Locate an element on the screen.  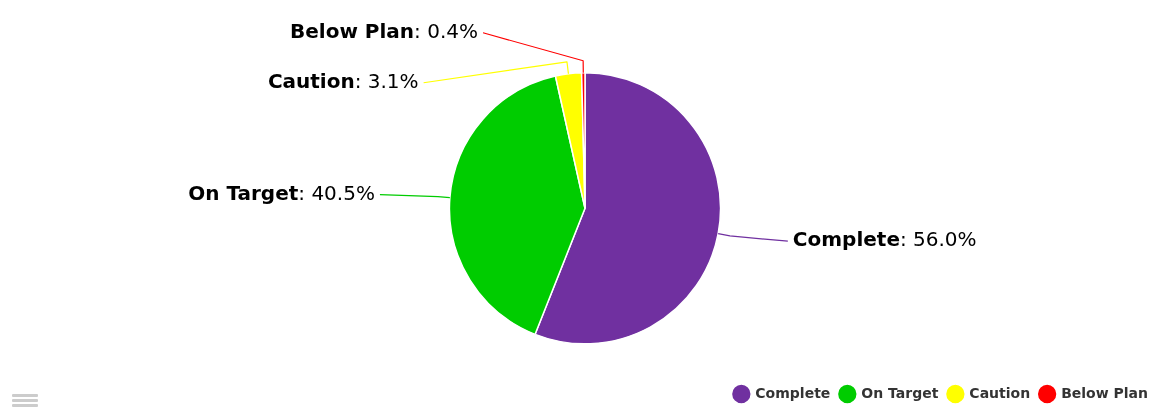
slice-label: On Target is located at coordinates (243, 192).